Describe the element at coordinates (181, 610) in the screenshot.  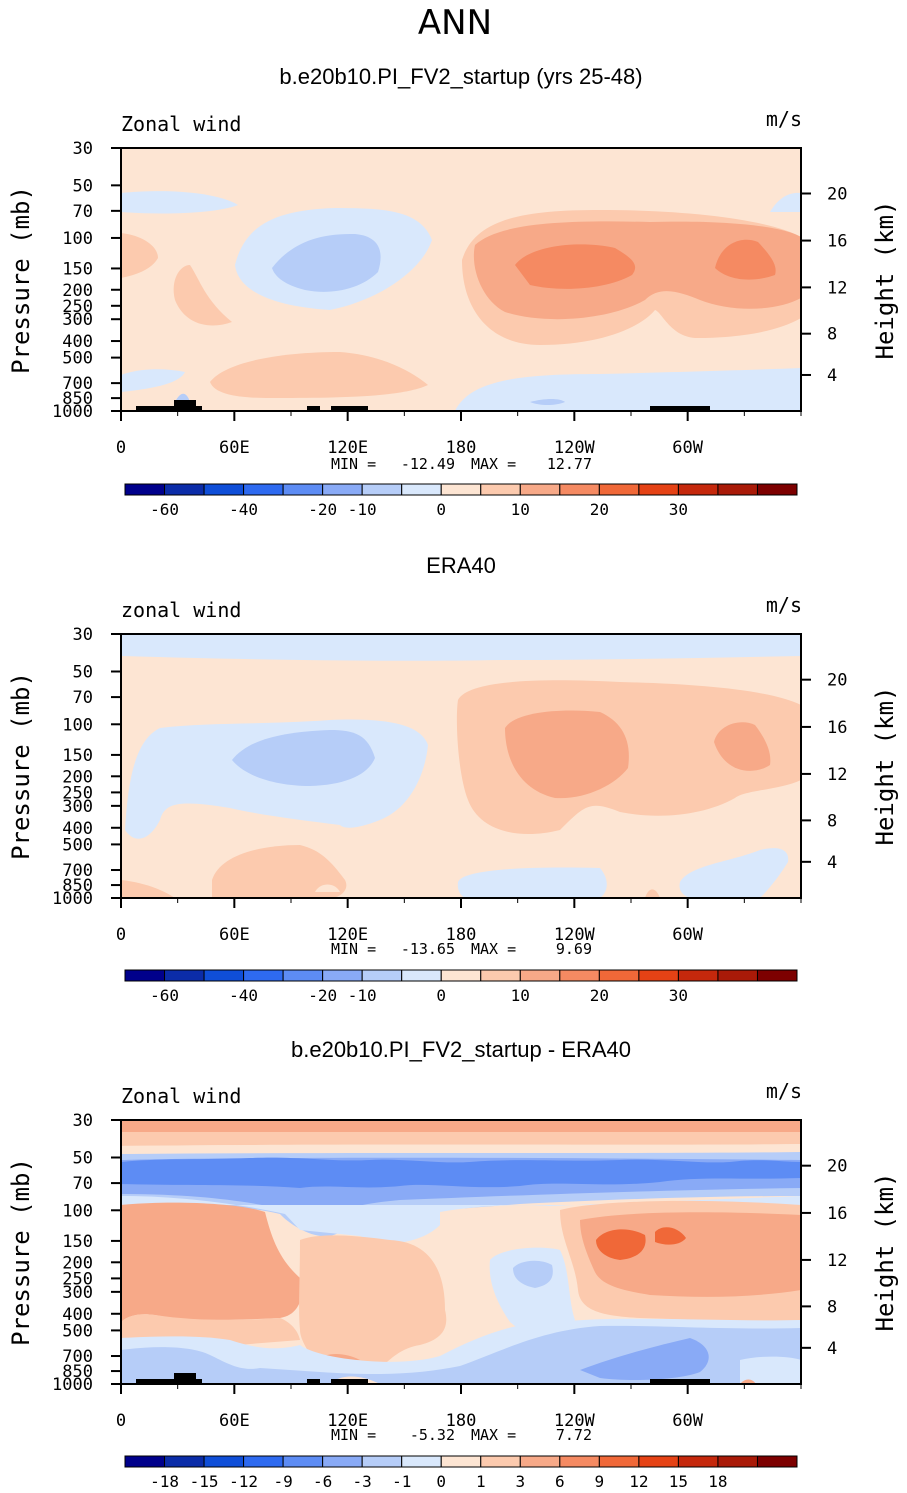
I see `panel-2-field-label: zonal wind` at that location.